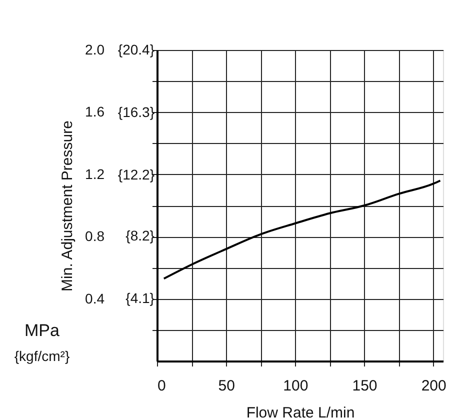  What do you see at coordinates (136, 112) in the screenshot?
I see `y2-tick-label: {16.3}` at bounding box center [136, 112].